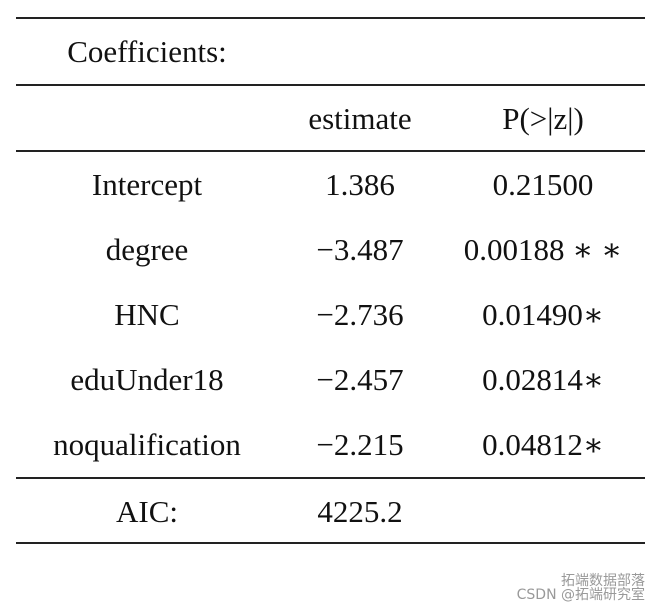  I want to click on row-label: HNC, so click(147, 314).